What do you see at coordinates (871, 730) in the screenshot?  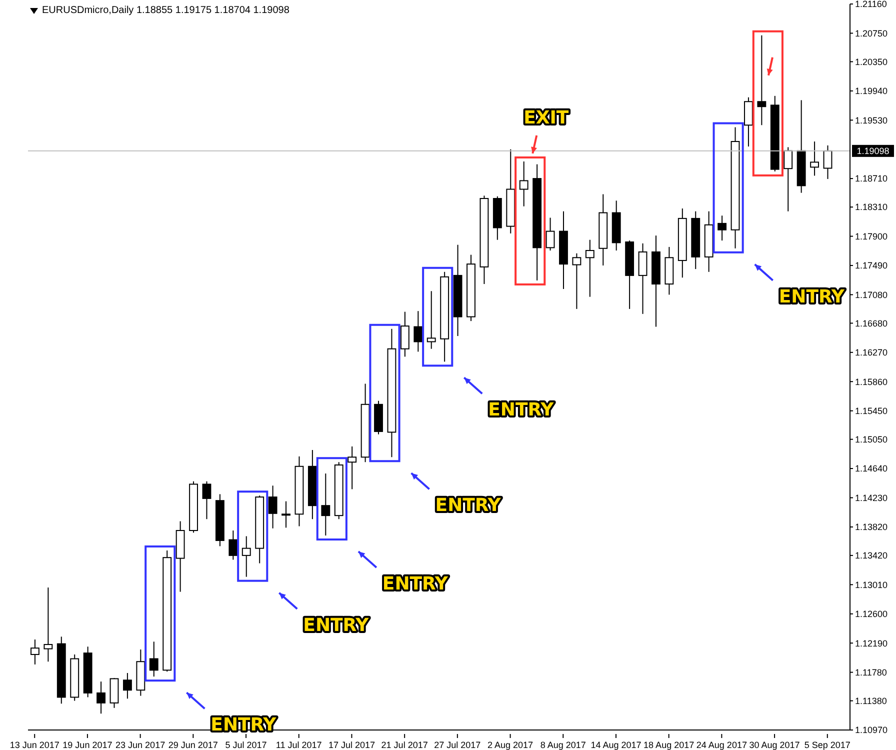 I see `y-tick-label: 1.10970` at bounding box center [871, 730].